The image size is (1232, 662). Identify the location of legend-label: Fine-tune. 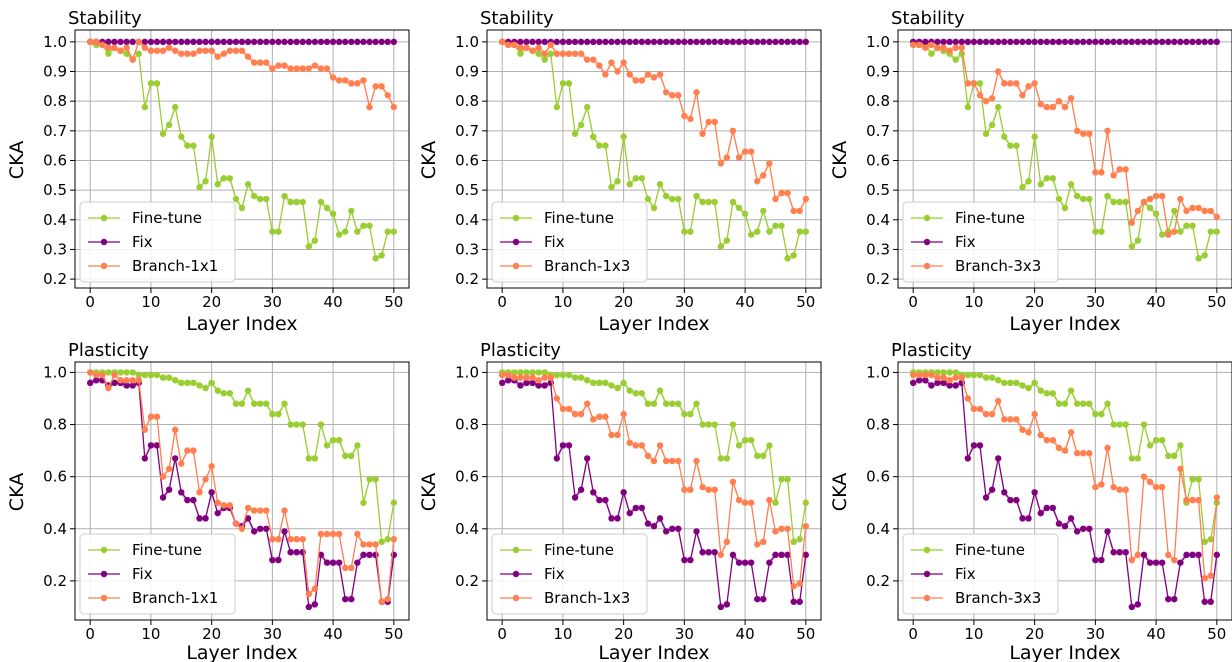
(990, 550).